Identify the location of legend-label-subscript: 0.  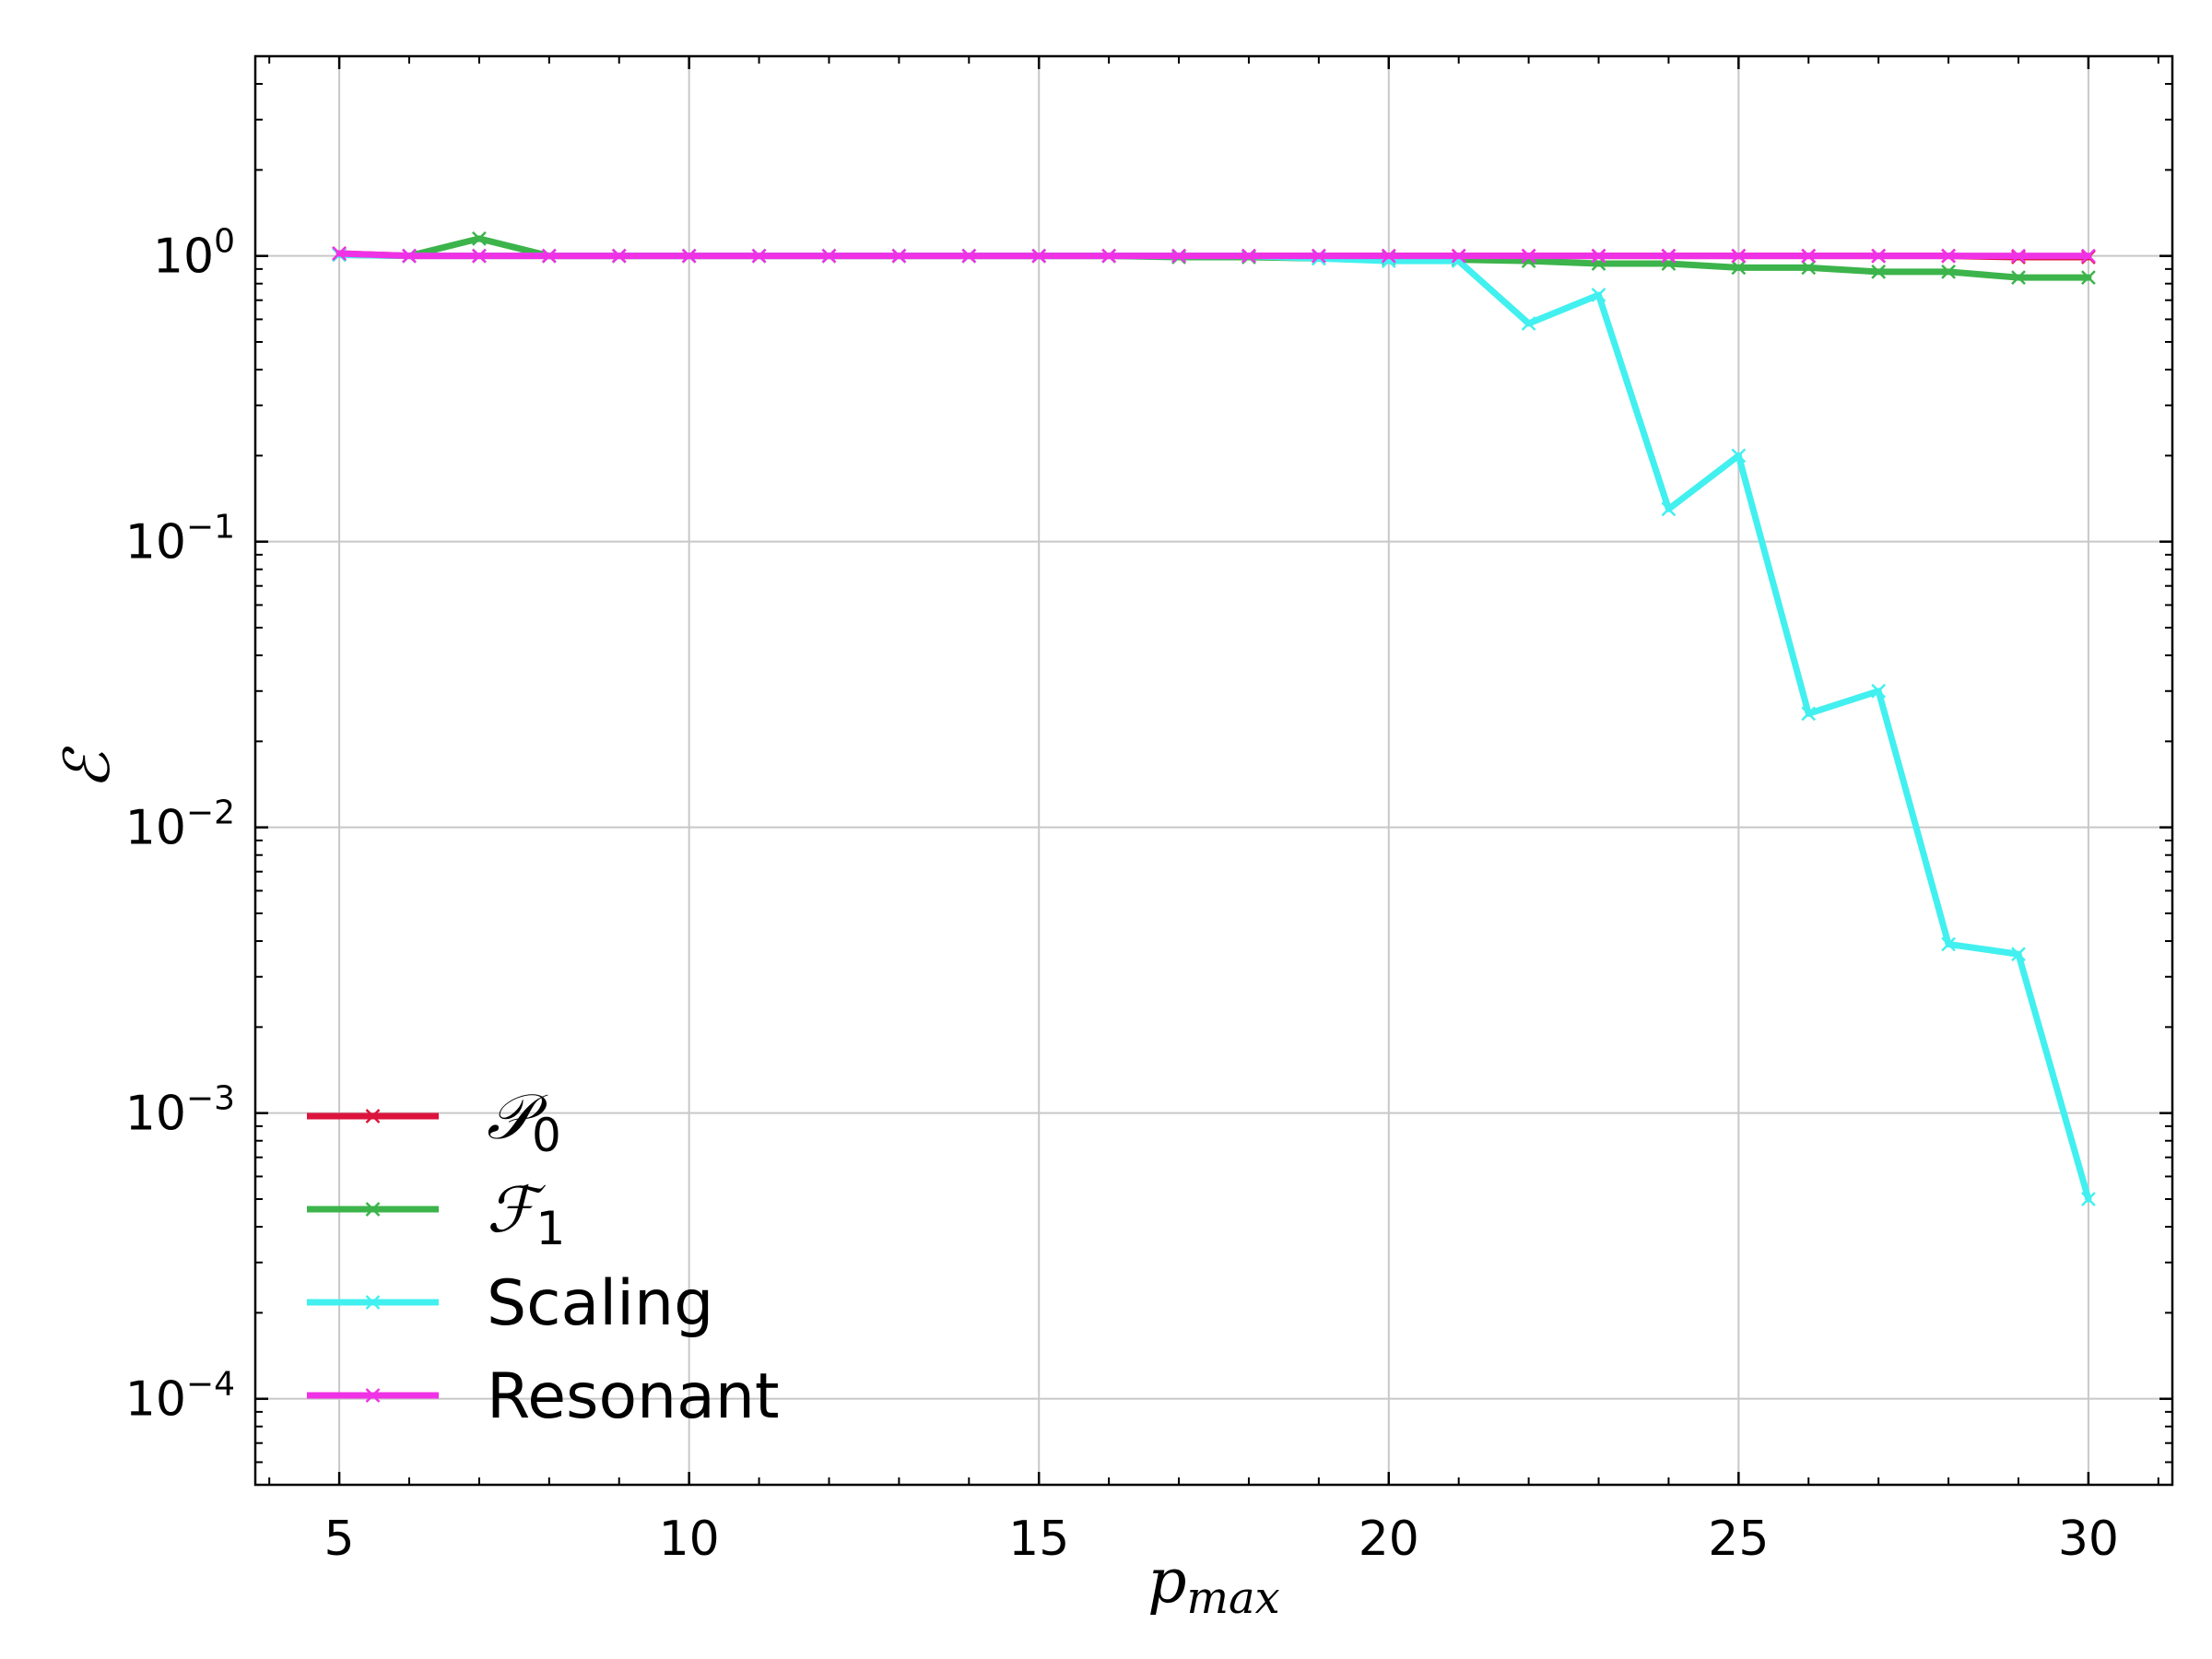
(546, 1135).